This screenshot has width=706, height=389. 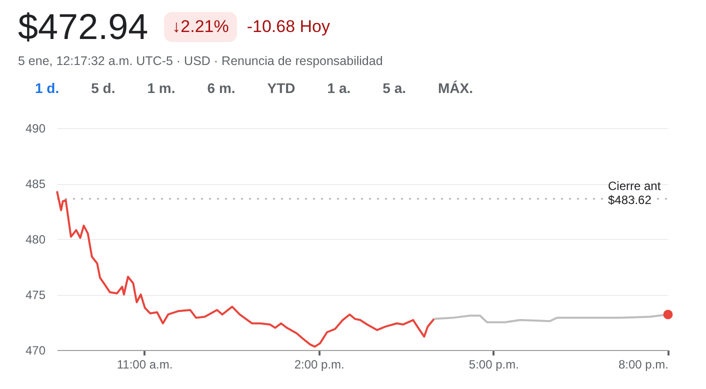 I want to click on chart-subtitle: 5 ene, 12:17:32 a.m. UTC-5 · USD · Renuncia de responsabilidad, so click(x=201, y=61).